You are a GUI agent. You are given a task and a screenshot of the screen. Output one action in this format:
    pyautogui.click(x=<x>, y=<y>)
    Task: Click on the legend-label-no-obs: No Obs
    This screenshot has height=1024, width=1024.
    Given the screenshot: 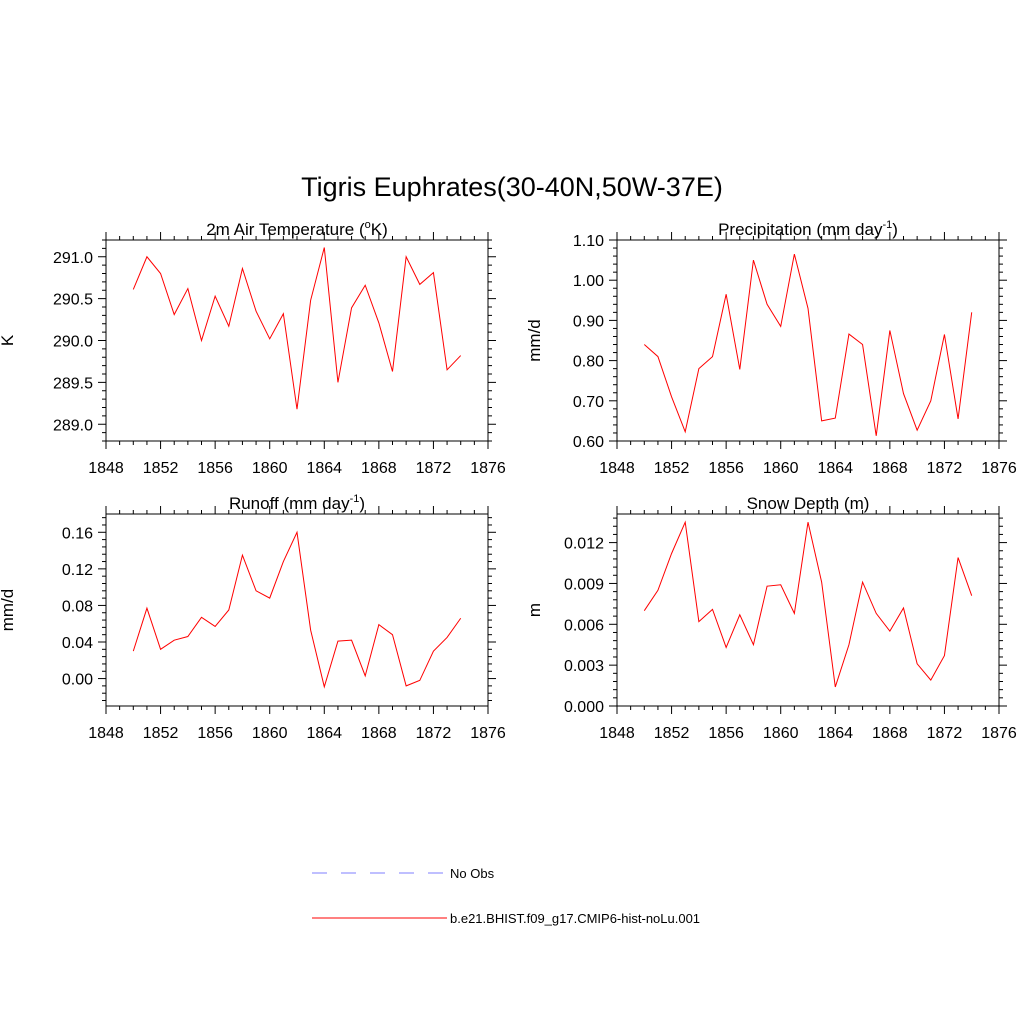 What is the action you would take?
    pyautogui.click(x=472, y=873)
    